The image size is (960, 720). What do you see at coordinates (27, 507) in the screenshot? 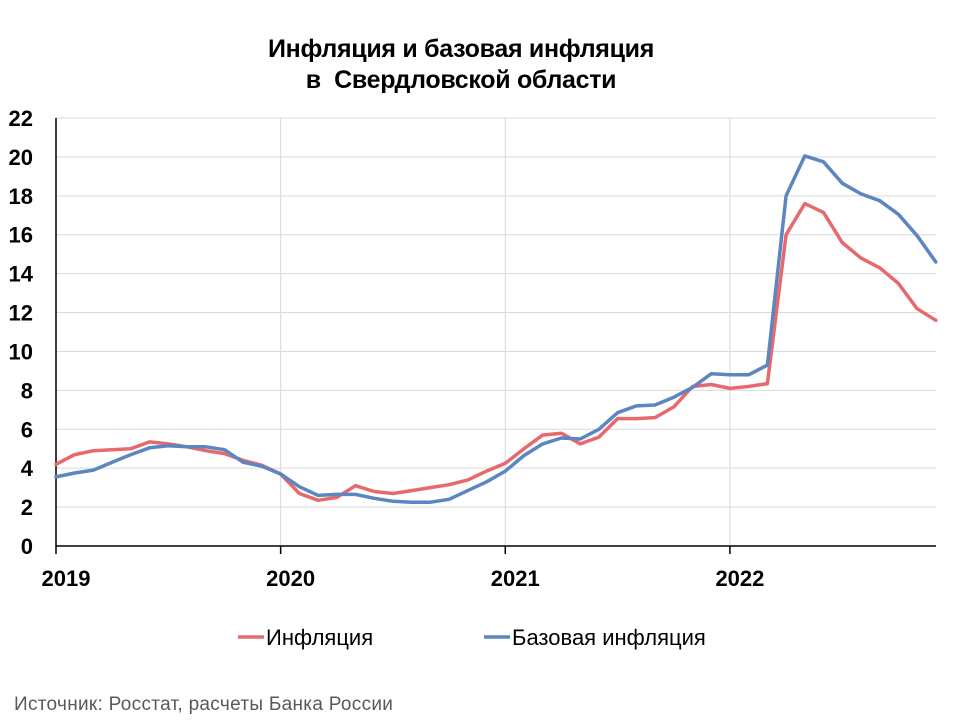
I see `y-tick-label: 2` at bounding box center [27, 507].